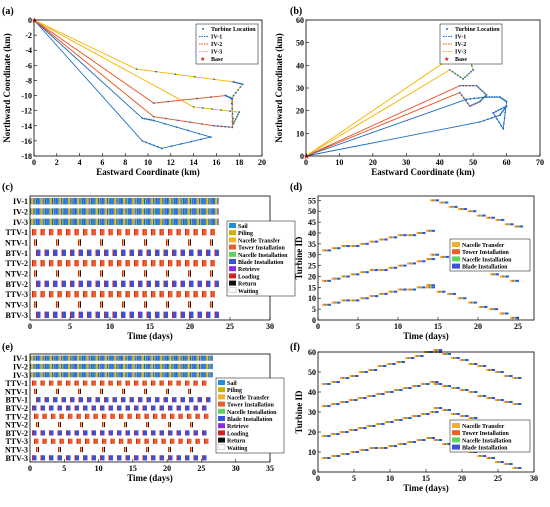 Image resolution: width=550 pixels, height=507 pixels. I want to click on x-tick-label: 25, so click(201, 468).